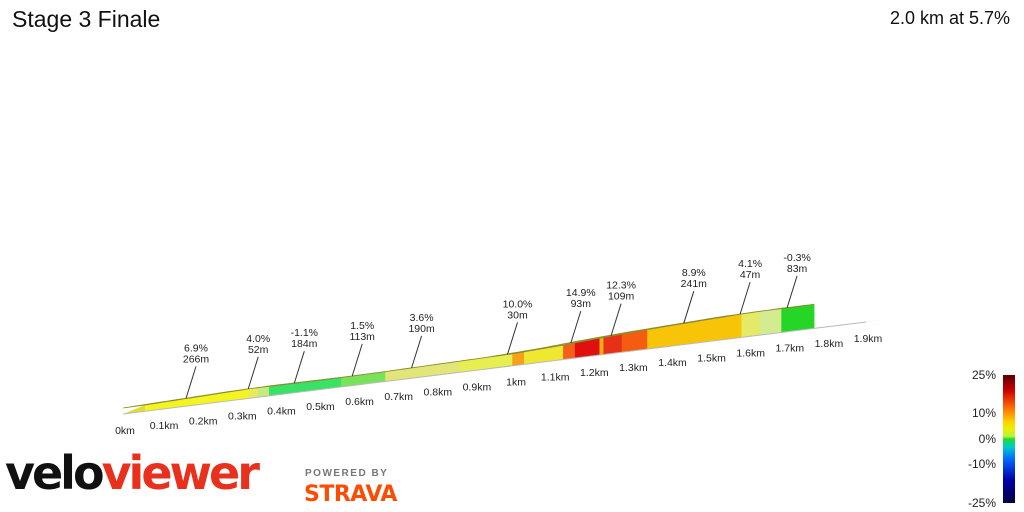 Image resolution: width=1024 pixels, height=512 pixels. I want to click on annotation-length: 113m, so click(362, 337).